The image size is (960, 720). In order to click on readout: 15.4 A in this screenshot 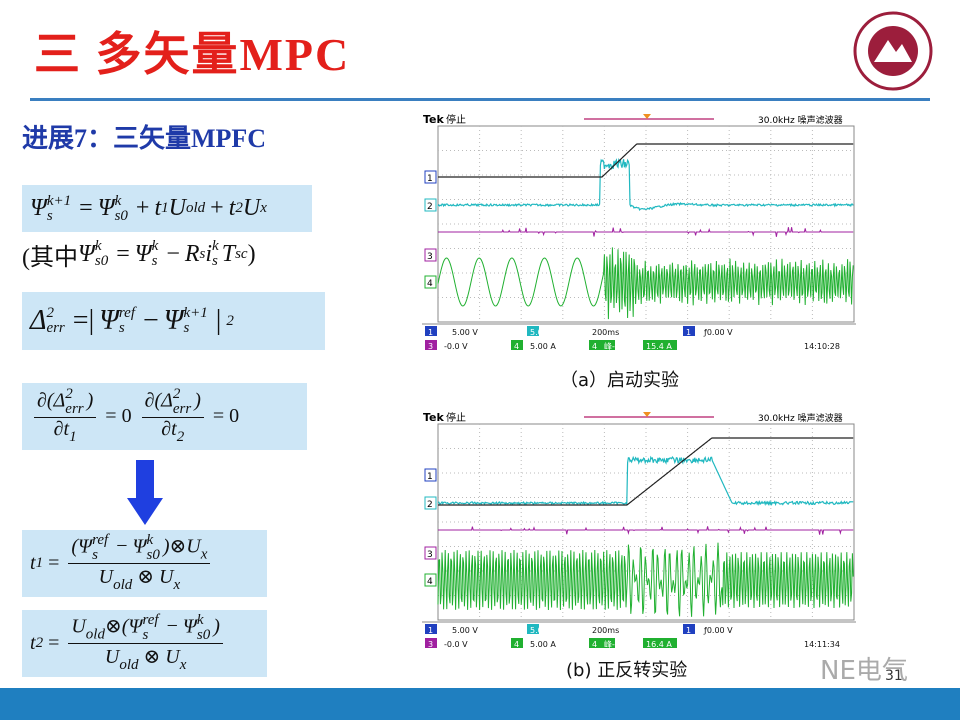, I will do `click(659, 346)`.